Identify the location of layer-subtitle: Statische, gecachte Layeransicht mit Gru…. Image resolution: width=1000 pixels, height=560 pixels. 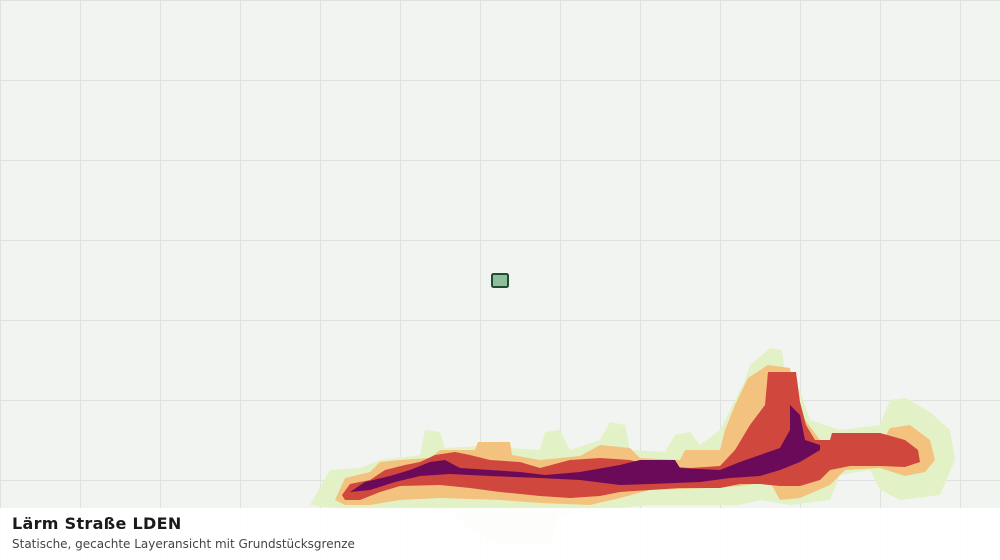
(183, 544).